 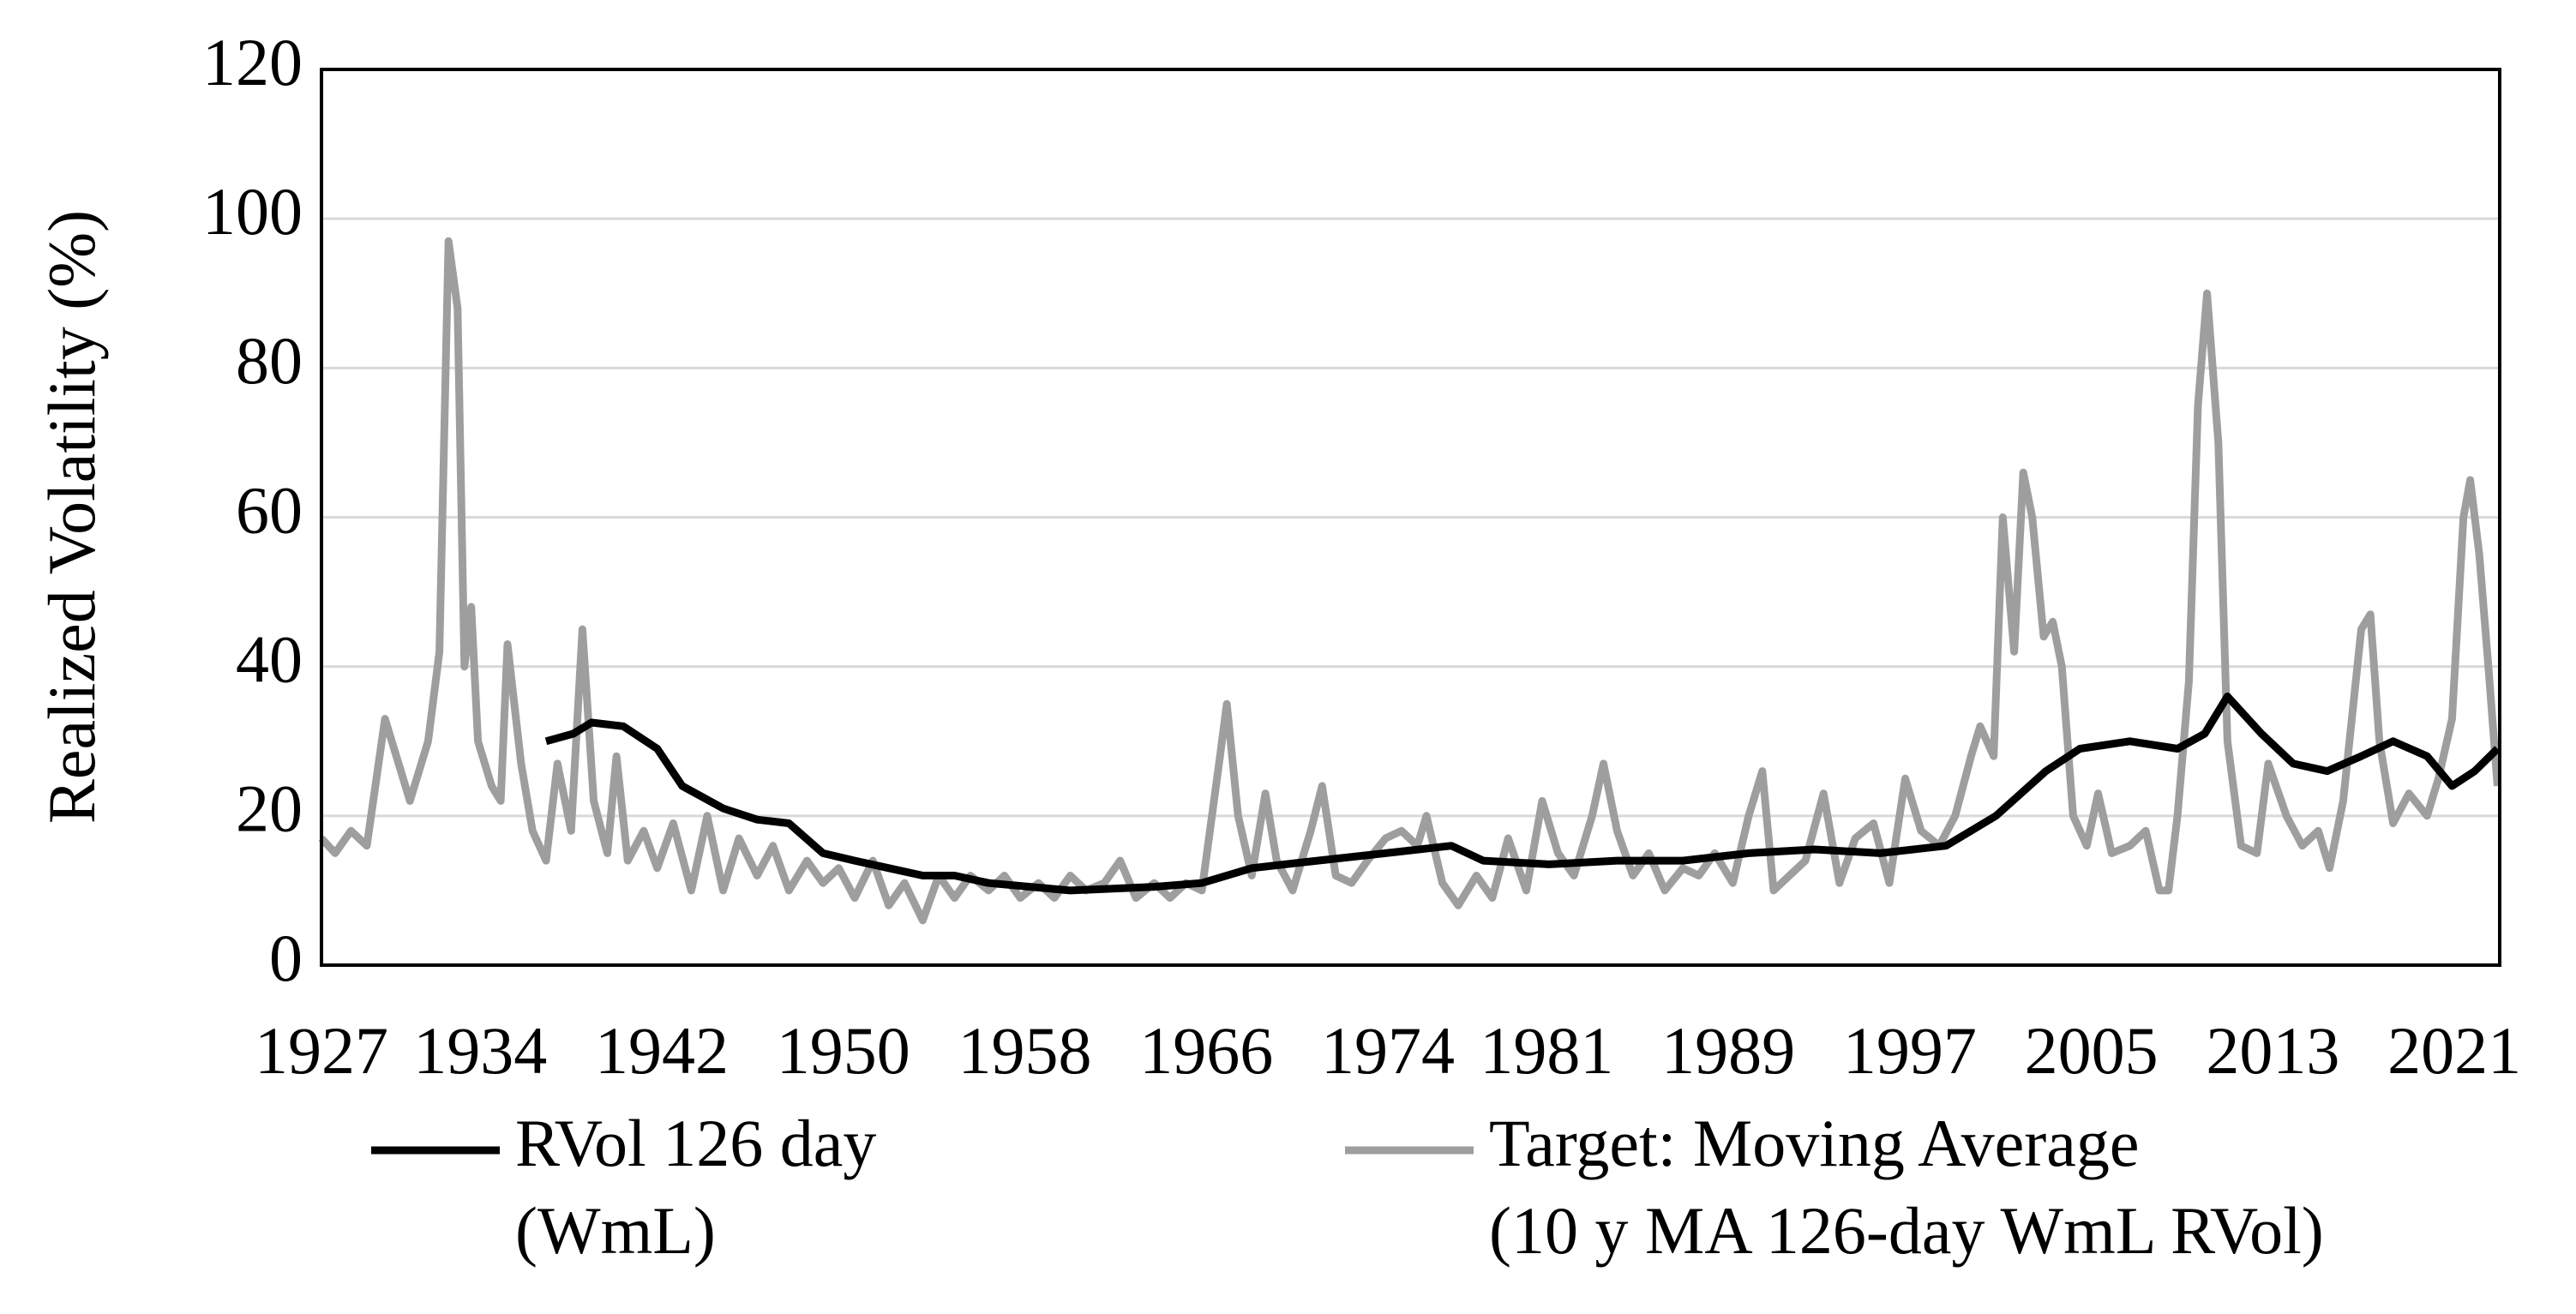 I want to click on x-tick-label: 1981, so click(x=1546, y=1050).